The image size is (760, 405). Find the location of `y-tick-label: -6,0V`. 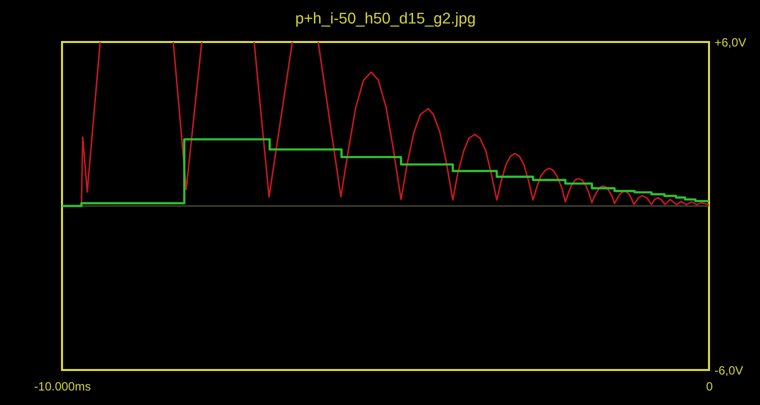

y-tick-label: -6,0V is located at coordinates (729, 371).